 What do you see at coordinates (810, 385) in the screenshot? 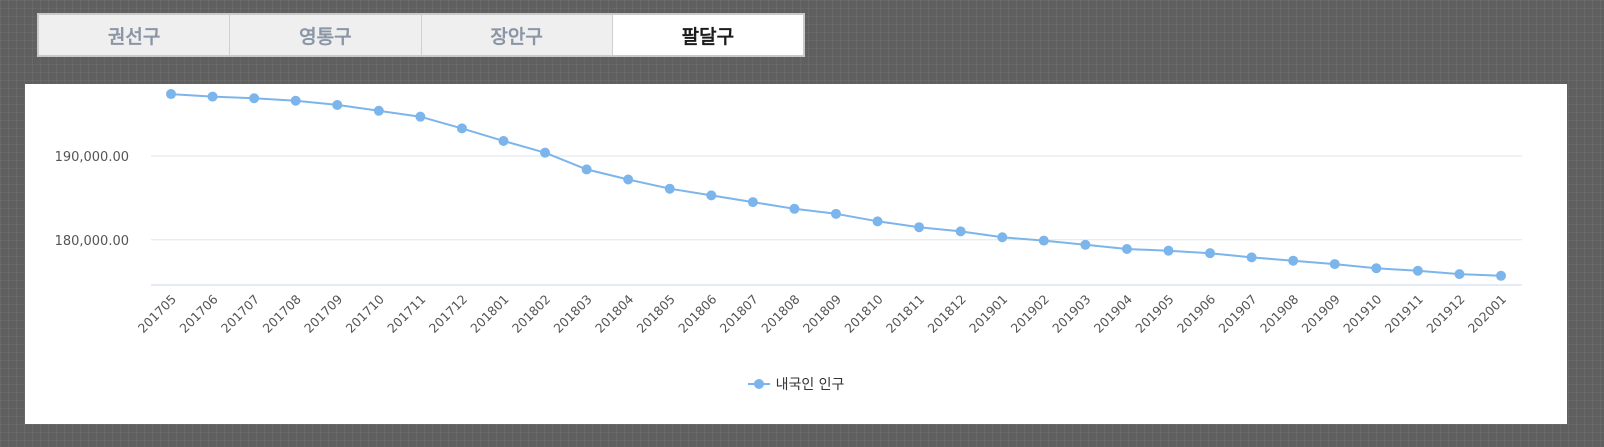
I see `legend-label: 내국인 인구` at bounding box center [810, 385].